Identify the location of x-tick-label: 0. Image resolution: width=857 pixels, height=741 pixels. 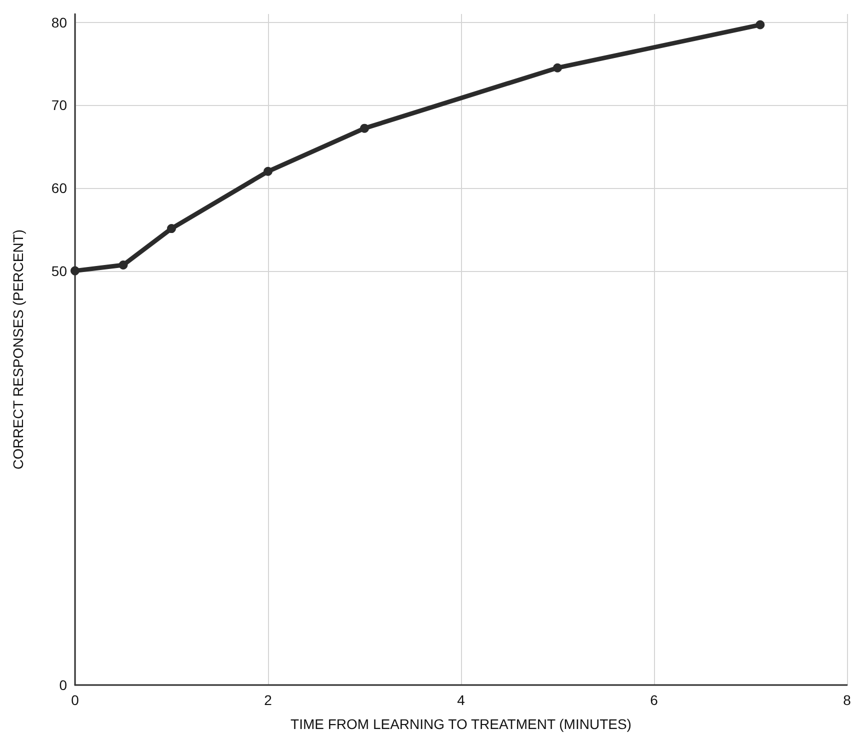
(75, 700).